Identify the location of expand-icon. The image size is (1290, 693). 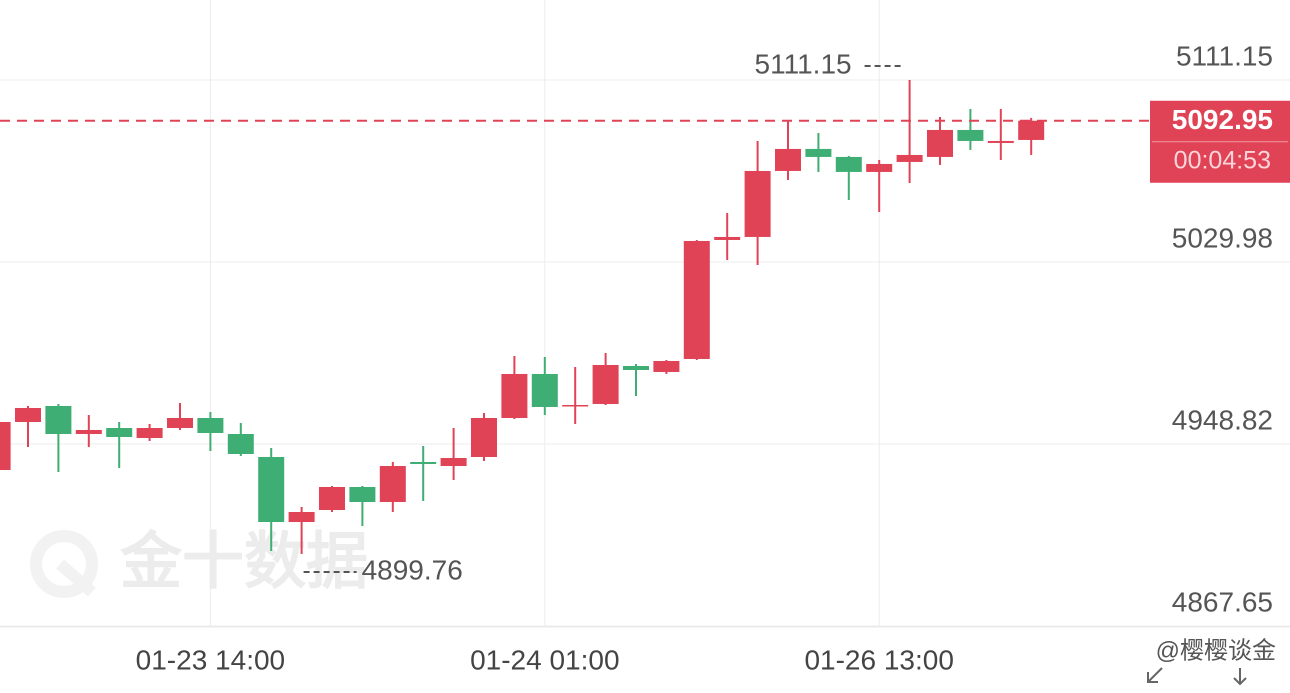
(1155, 675).